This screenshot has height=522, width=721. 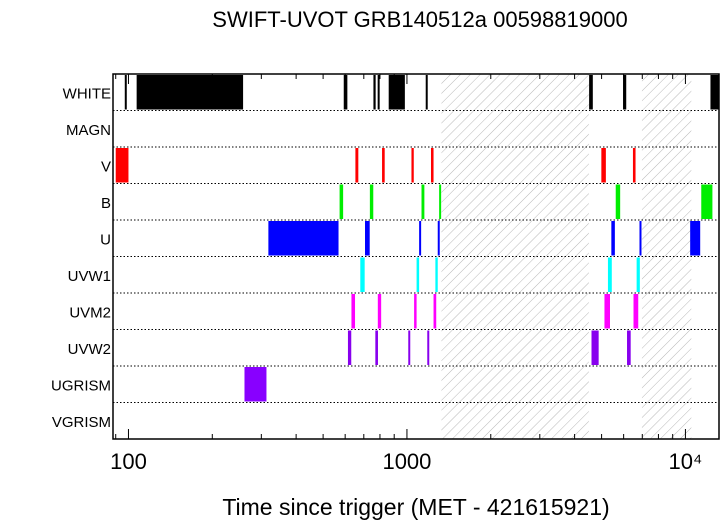 I want to click on row-label-ugrism: UGRISM, so click(x=81, y=385).